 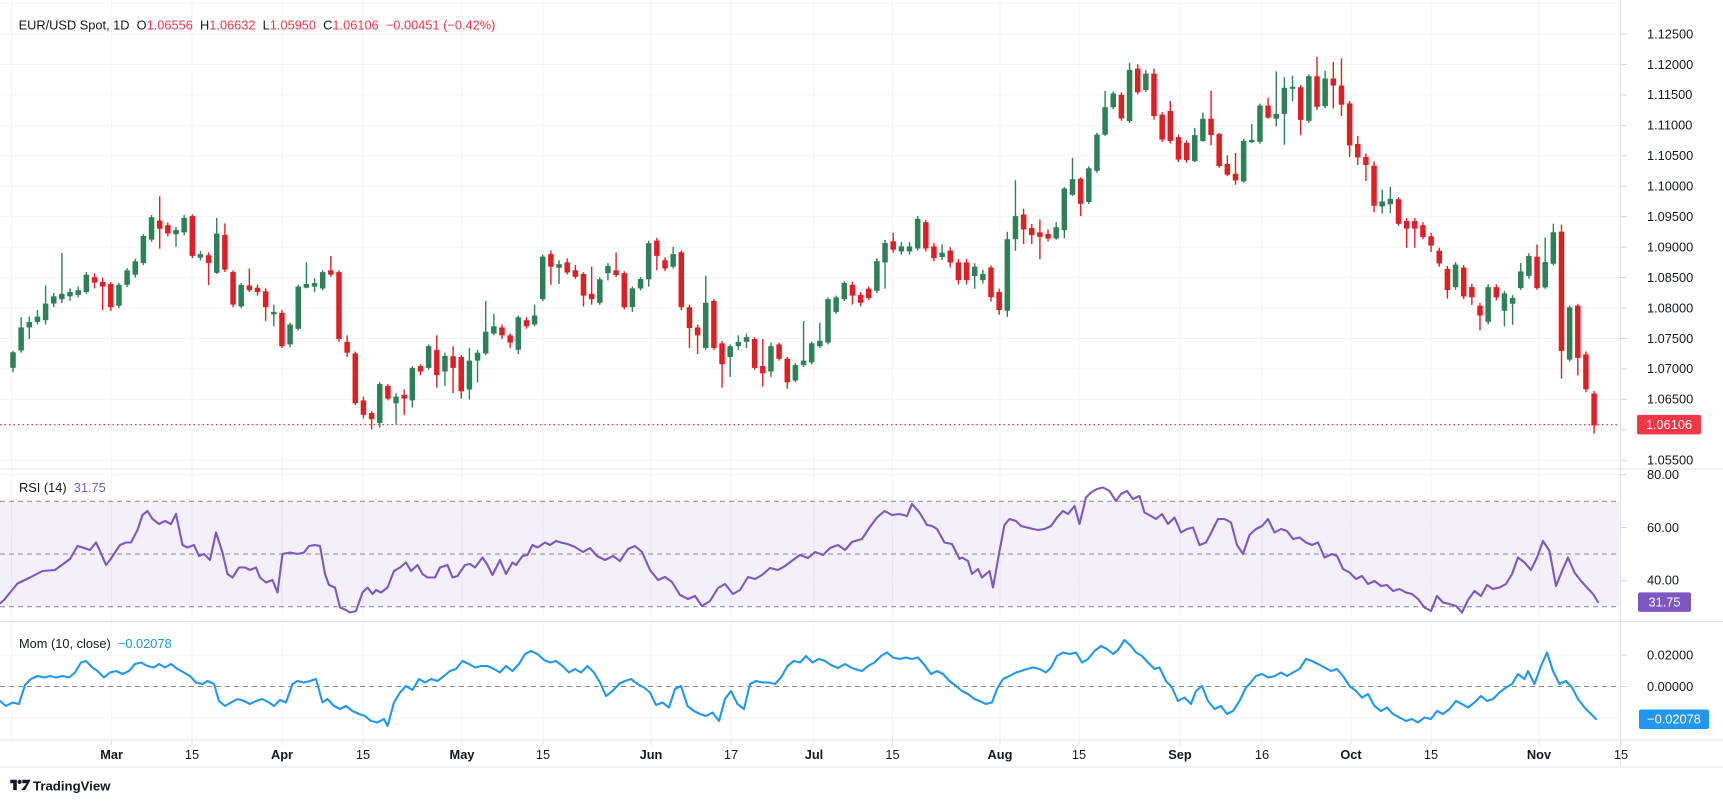 I want to click on svg-text: 1.09500, so click(x=1670, y=216).